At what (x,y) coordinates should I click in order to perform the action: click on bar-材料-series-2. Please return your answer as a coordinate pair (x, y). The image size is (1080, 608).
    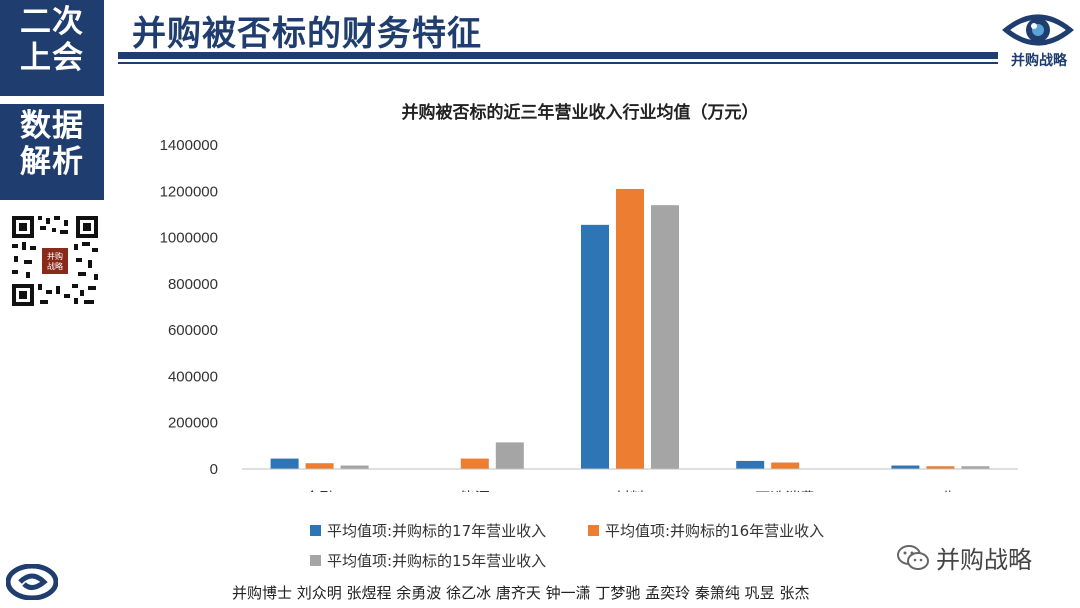
    Looking at the image, I should click on (665, 337).